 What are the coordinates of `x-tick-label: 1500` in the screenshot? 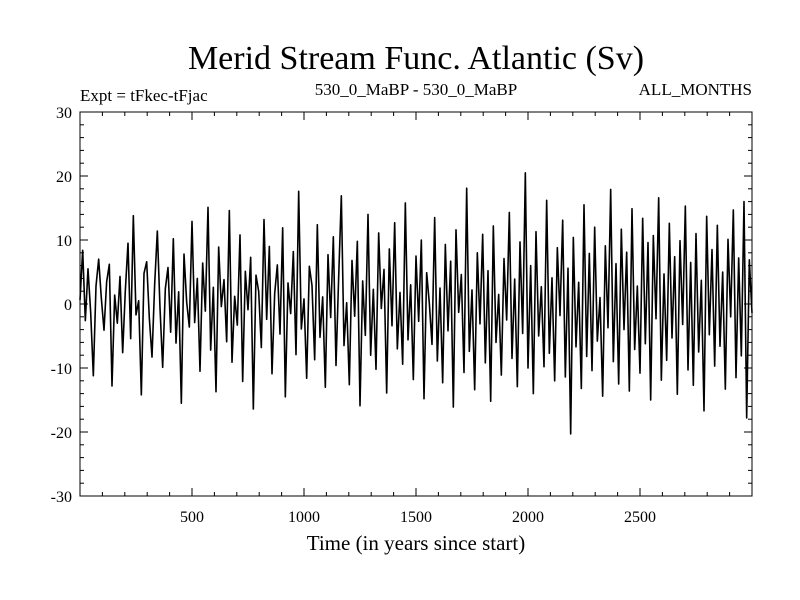 It's located at (416, 517).